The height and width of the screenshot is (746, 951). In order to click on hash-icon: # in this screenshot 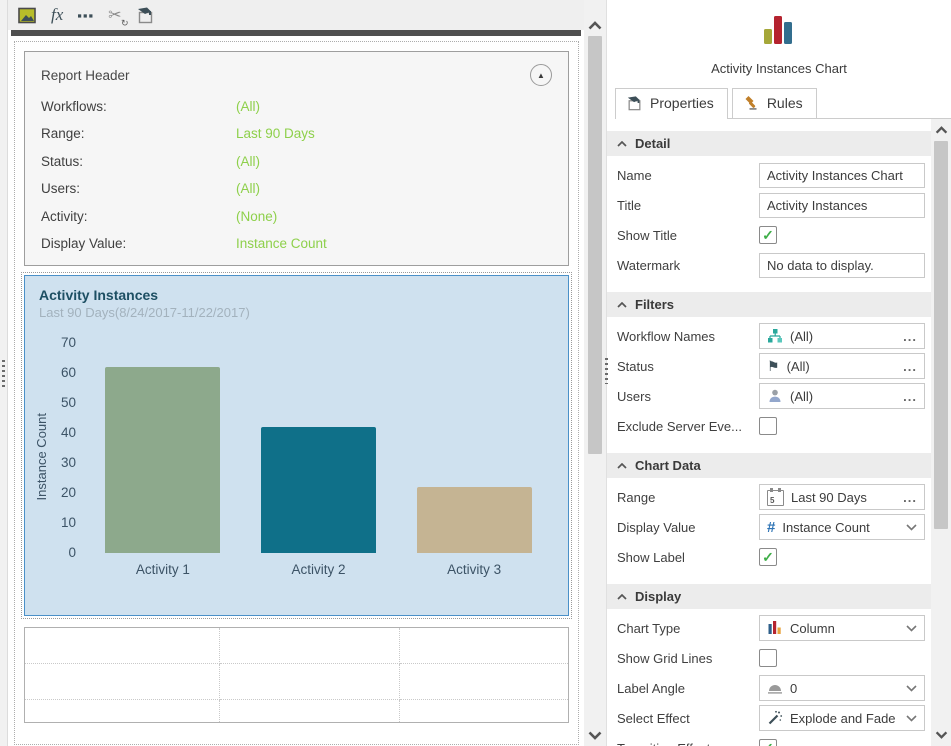, I will do `click(771, 527)`.